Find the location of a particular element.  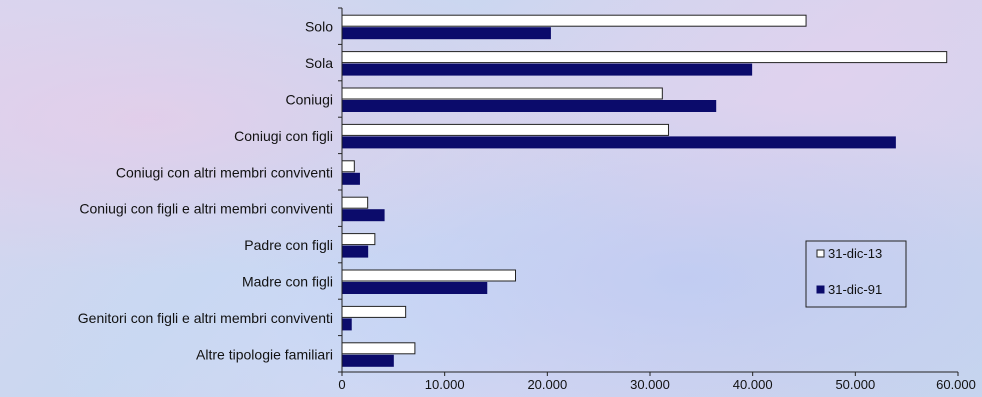

category-label: Solo is located at coordinates (319, 27).